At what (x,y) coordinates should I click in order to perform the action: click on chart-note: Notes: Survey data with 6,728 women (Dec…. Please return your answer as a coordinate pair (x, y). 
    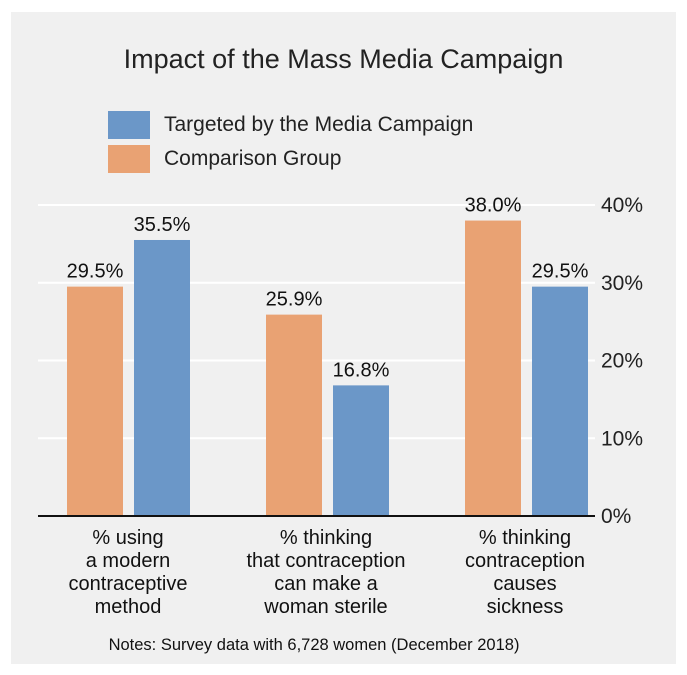
    Looking at the image, I should click on (314, 645).